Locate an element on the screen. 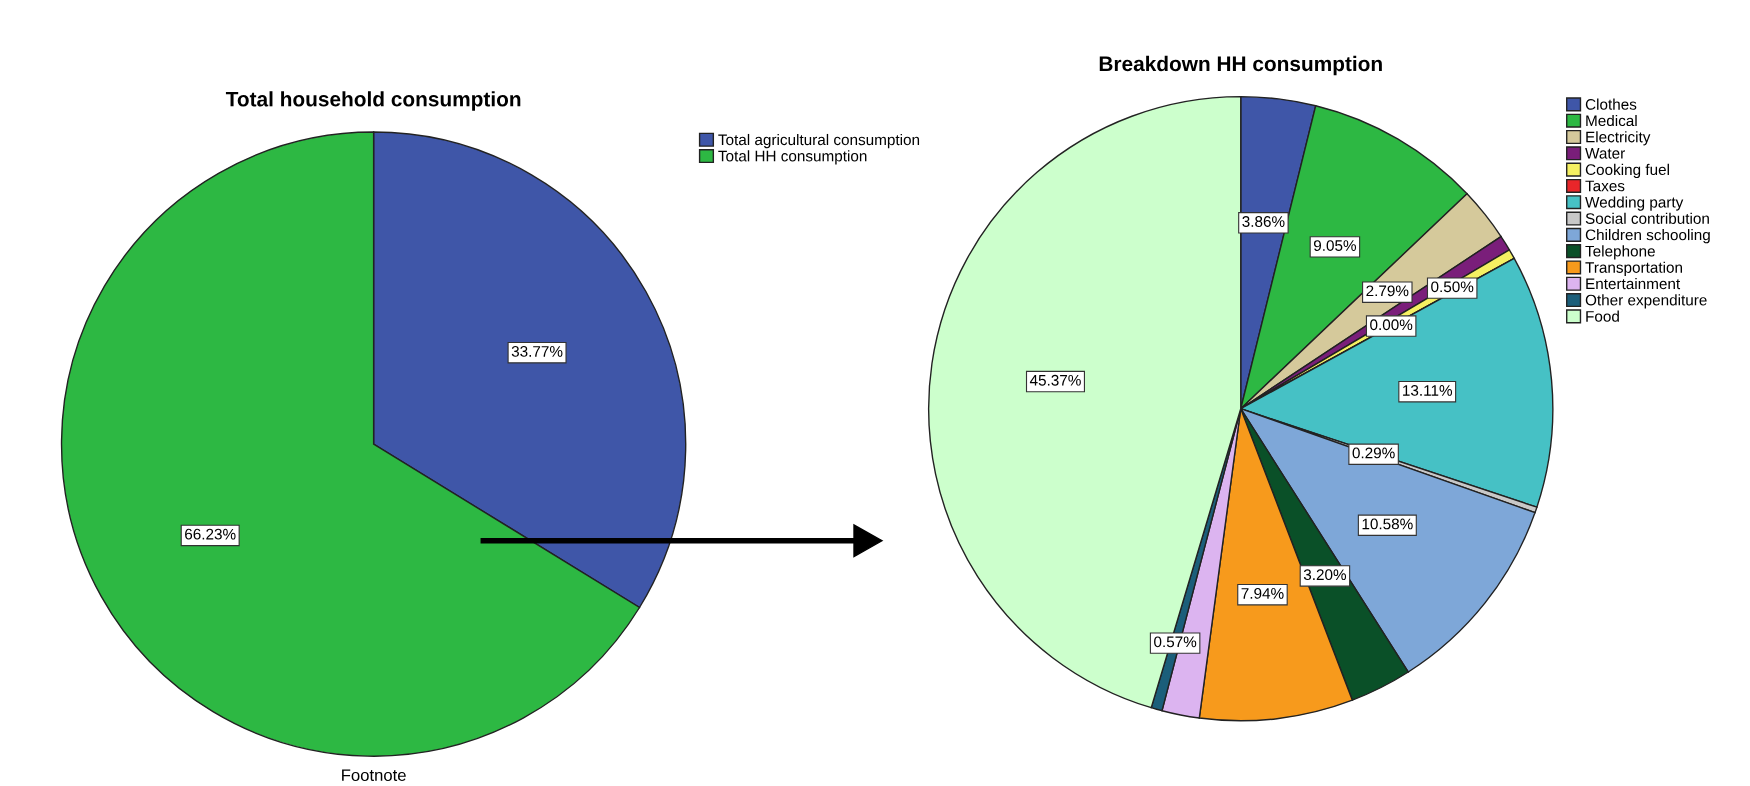 The image size is (1750, 786). legend-label: Clothes is located at coordinates (1611, 104).